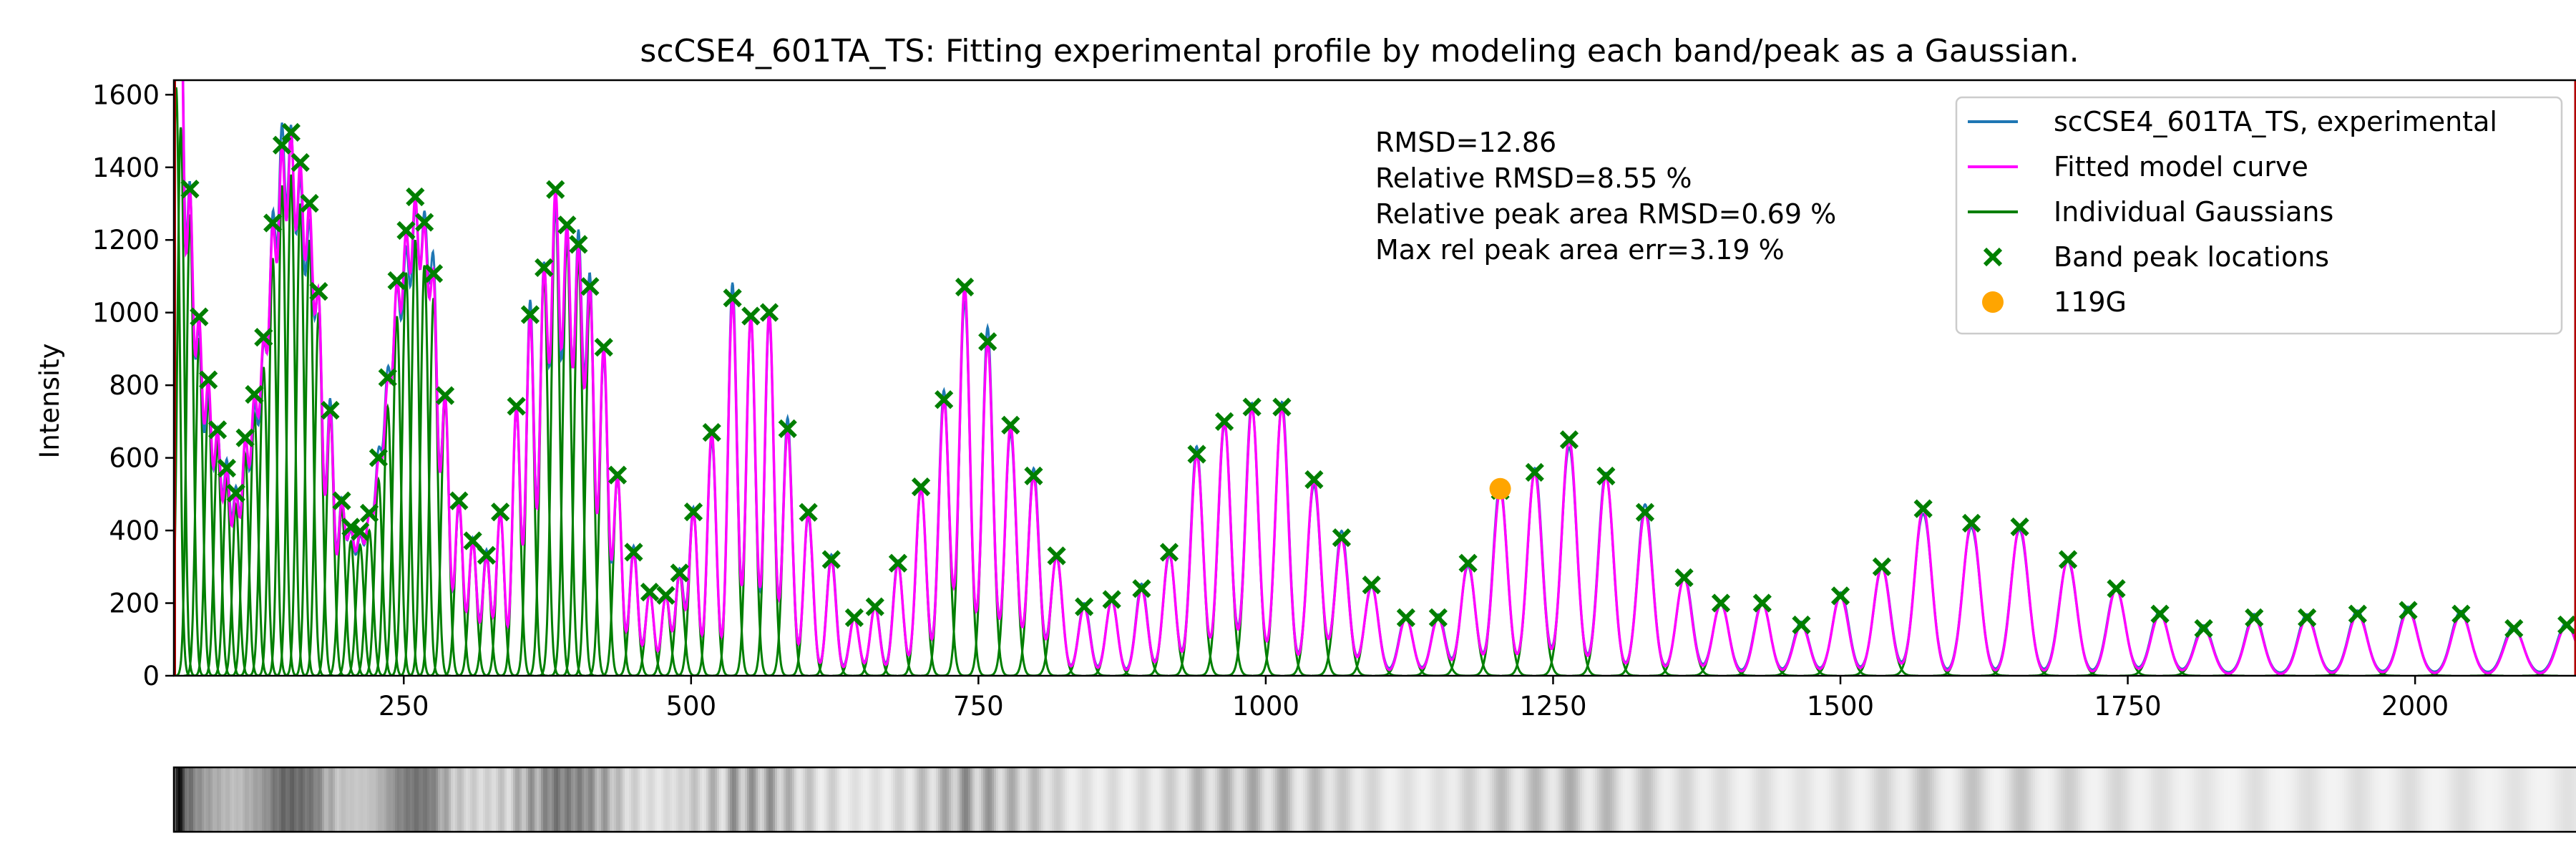  What do you see at coordinates (134, 530) in the screenshot?
I see `y-tick-label: 400` at bounding box center [134, 530].